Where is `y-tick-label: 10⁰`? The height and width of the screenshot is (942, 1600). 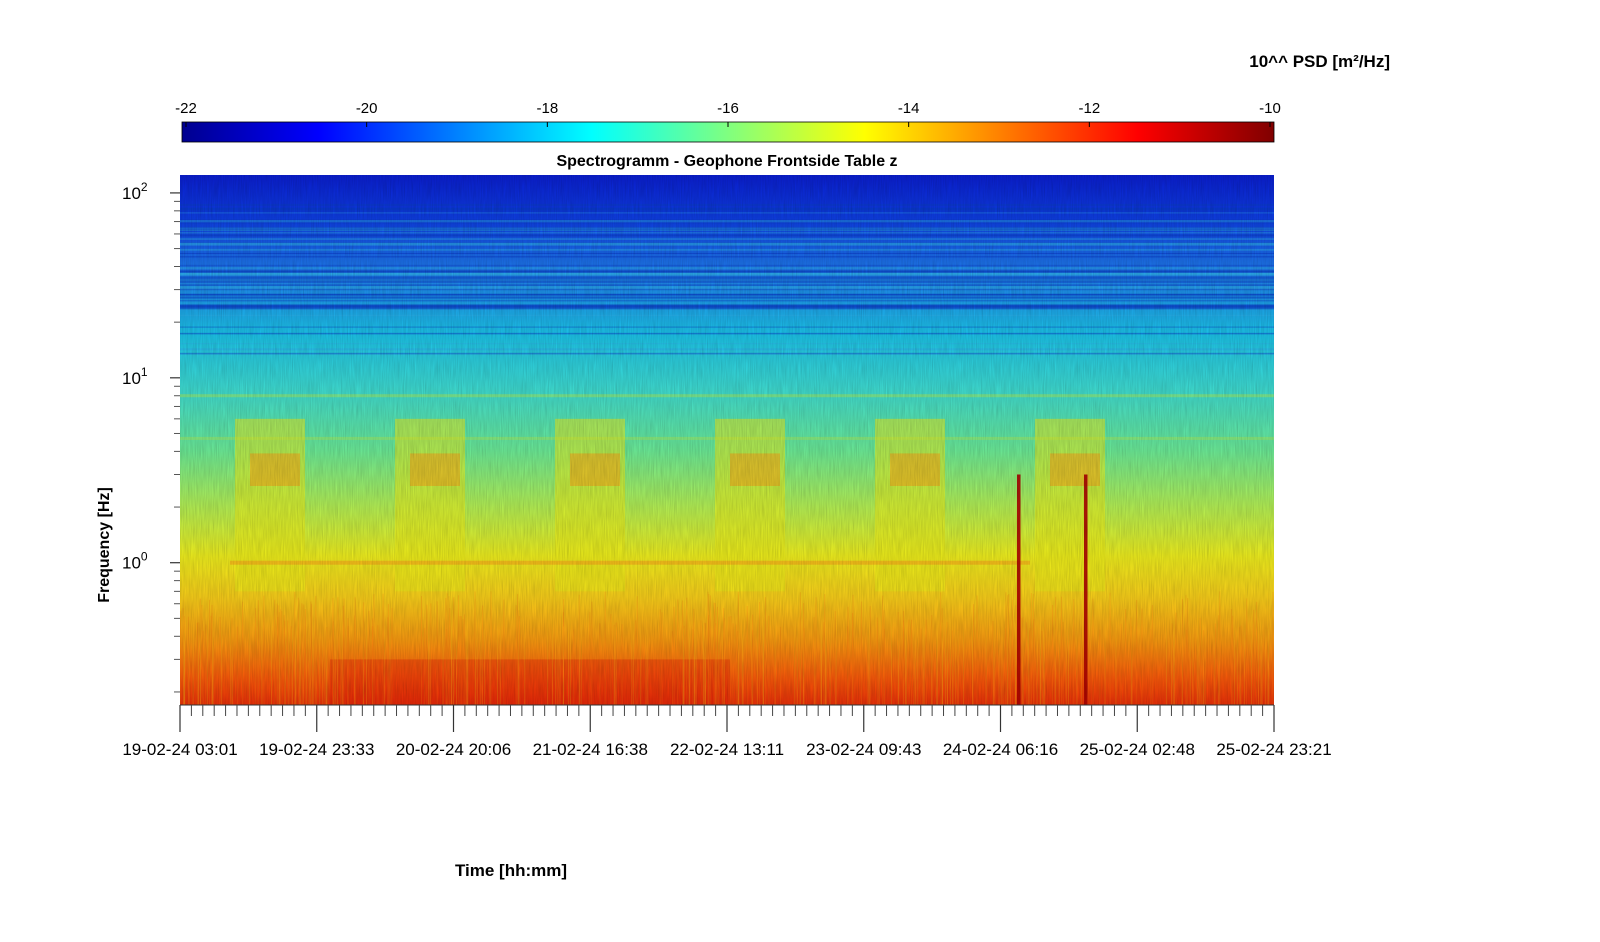 y-tick-label: 10⁰ is located at coordinates (135, 561).